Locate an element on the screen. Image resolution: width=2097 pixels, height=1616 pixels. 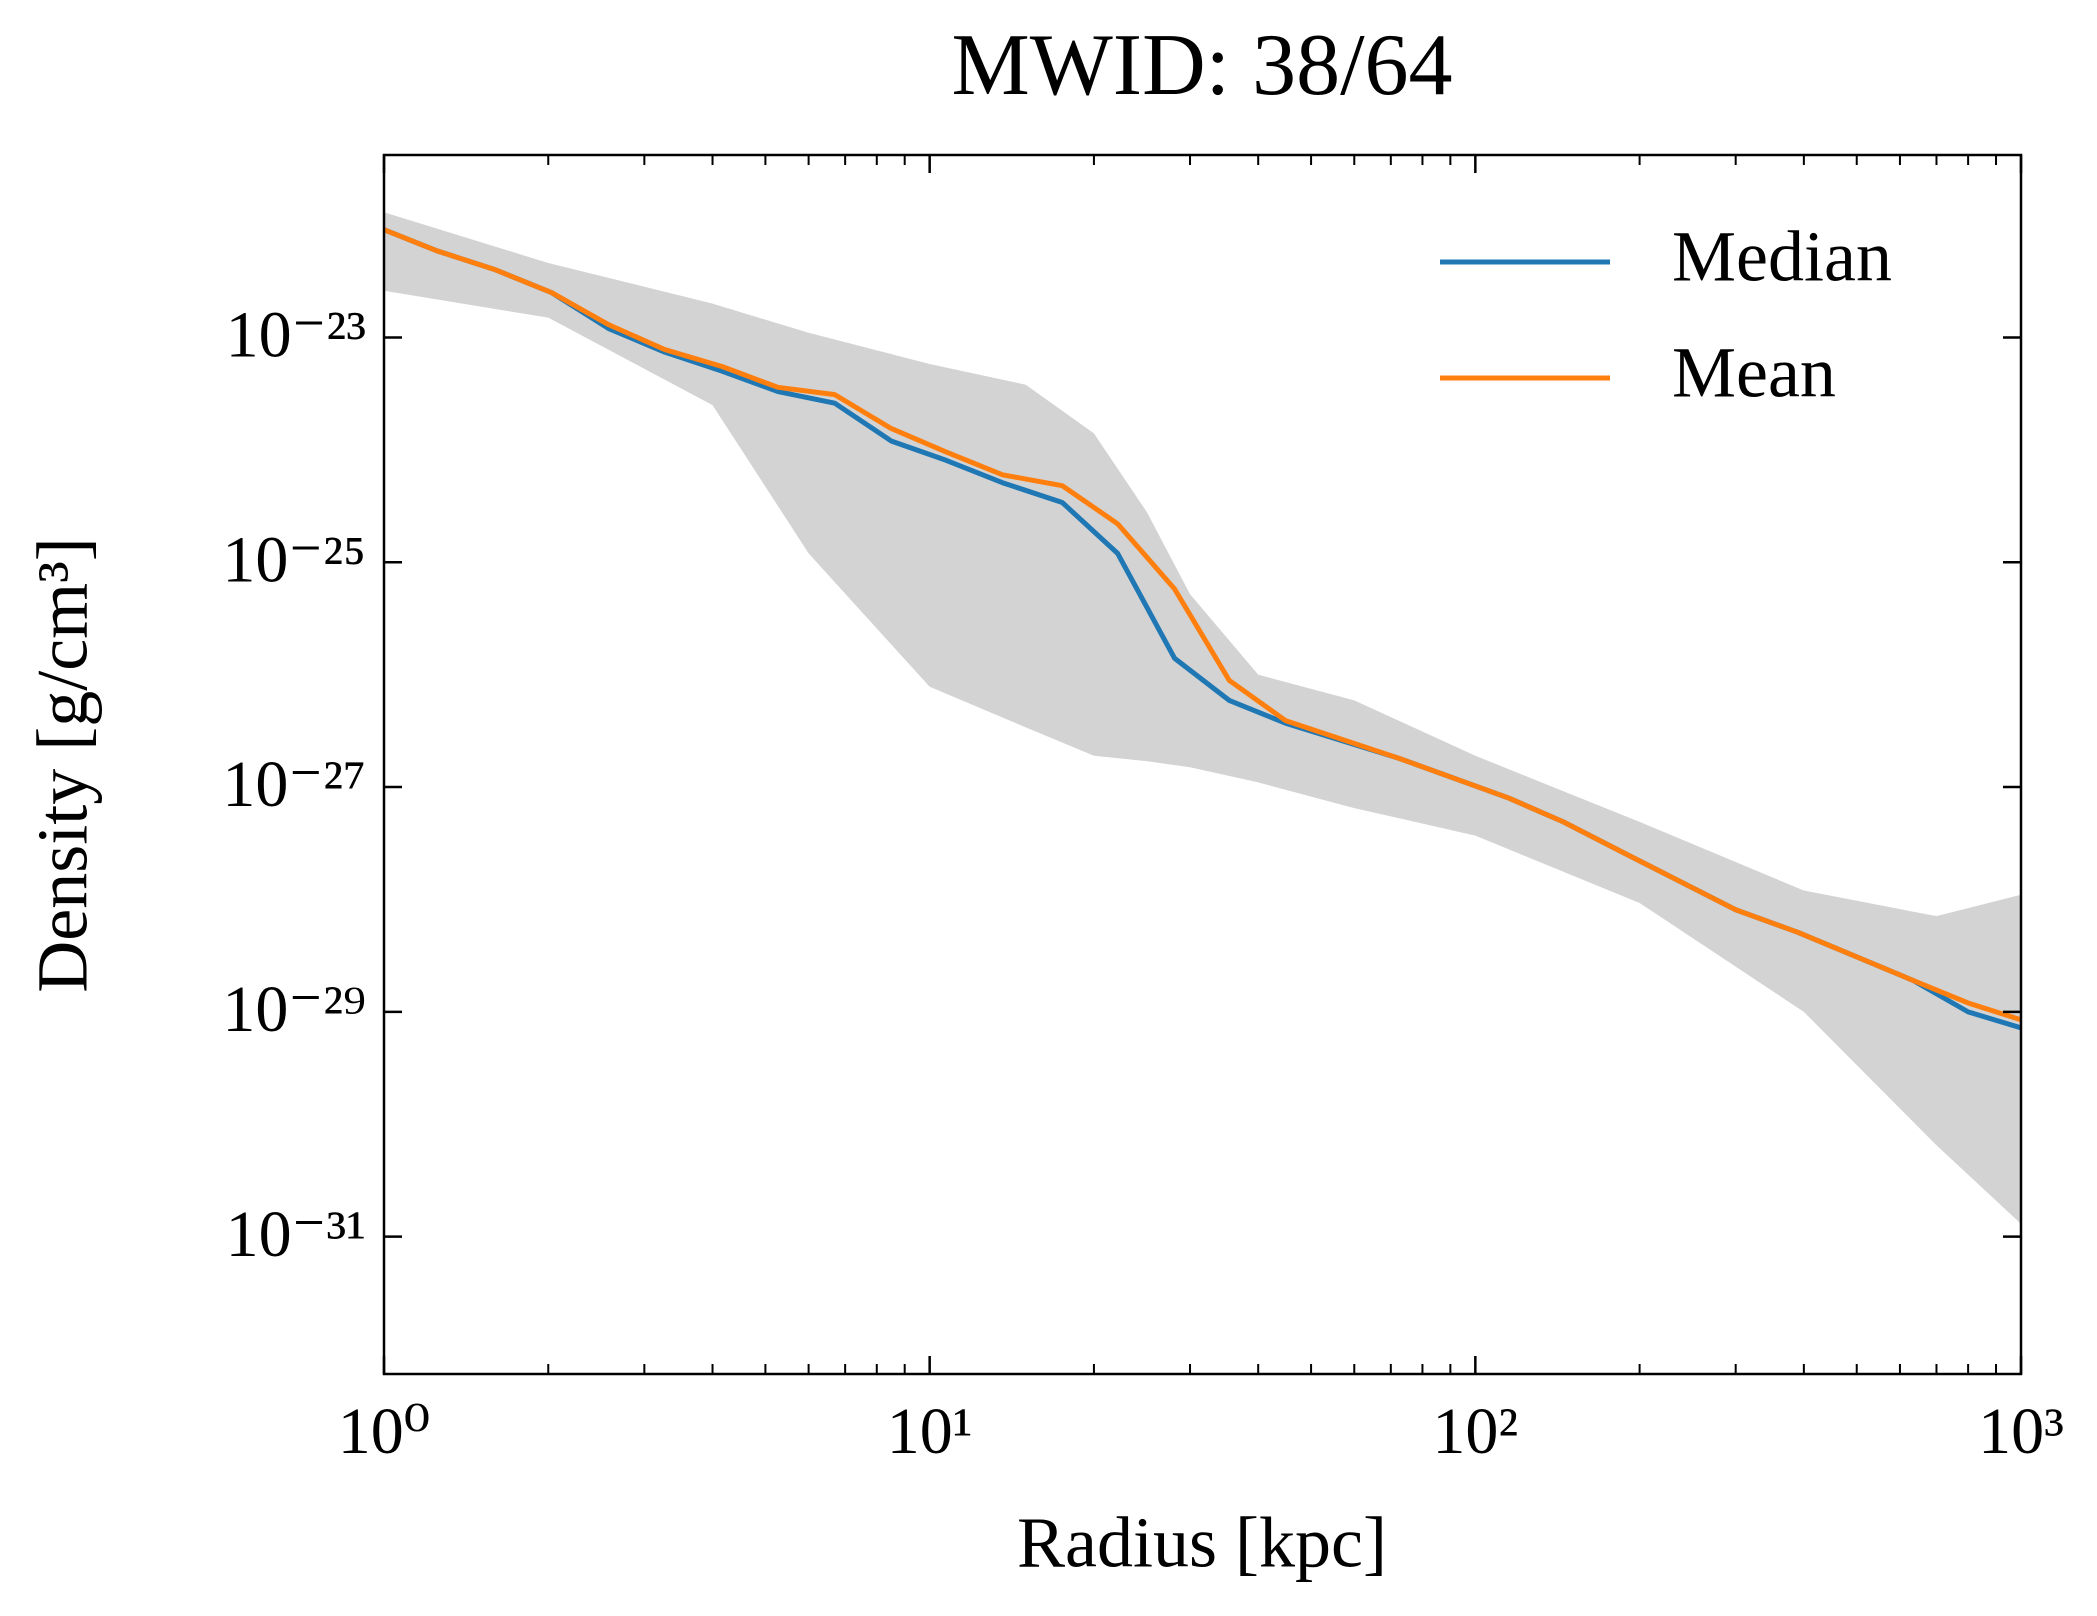
x-axis-label: Radius [kpc] is located at coordinates (1202, 1543).